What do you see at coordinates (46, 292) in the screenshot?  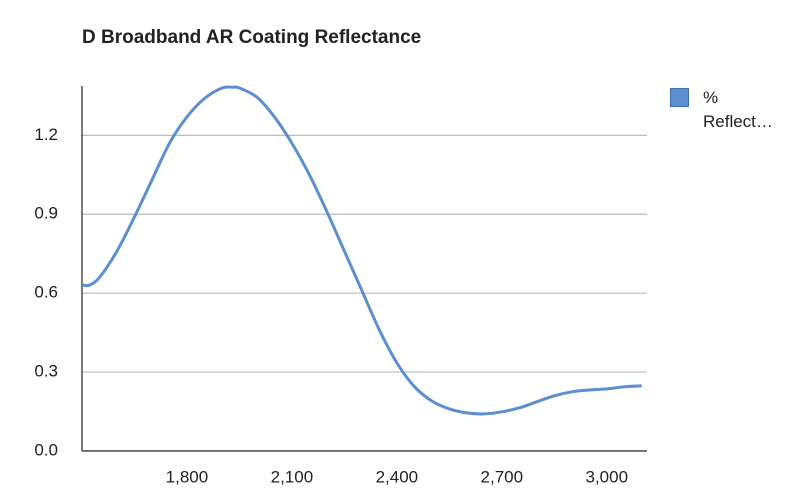 I see `y-tick-label: 0.6` at bounding box center [46, 292].